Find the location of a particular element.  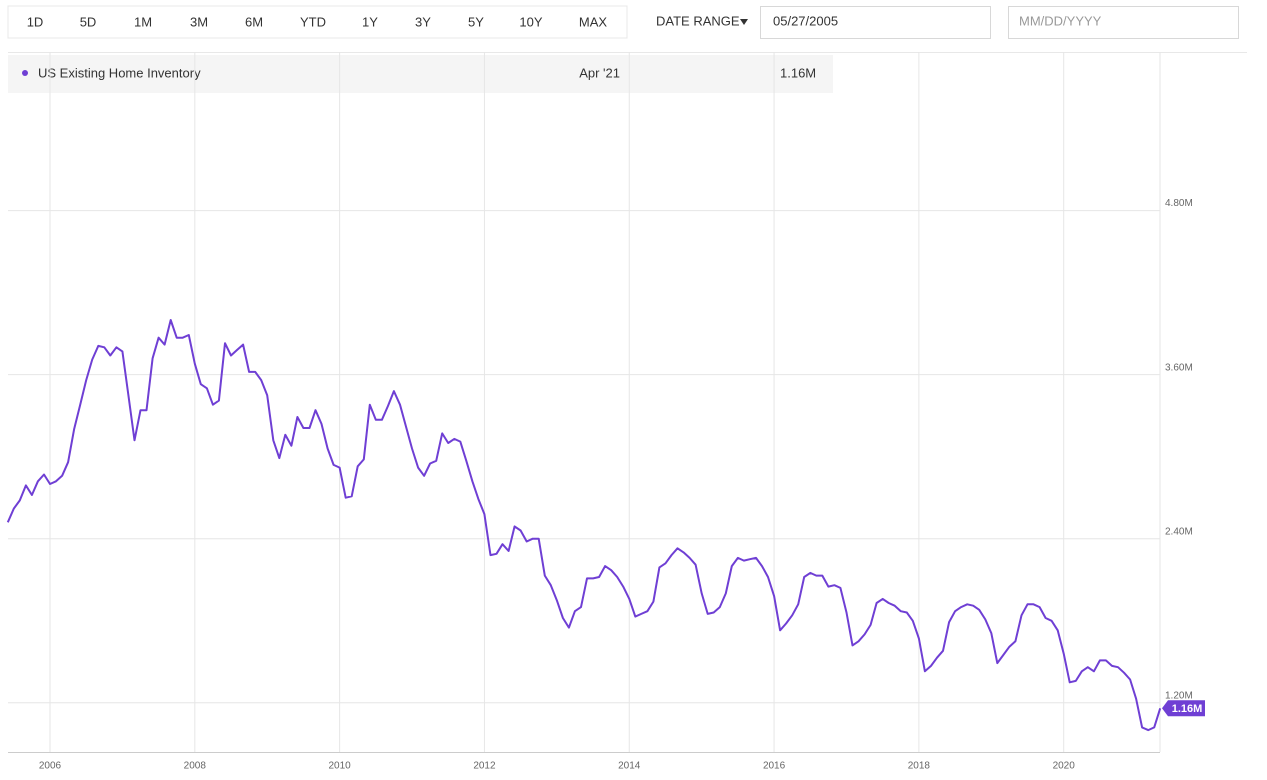

range-button: 1Y is located at coordinates (370, 21).